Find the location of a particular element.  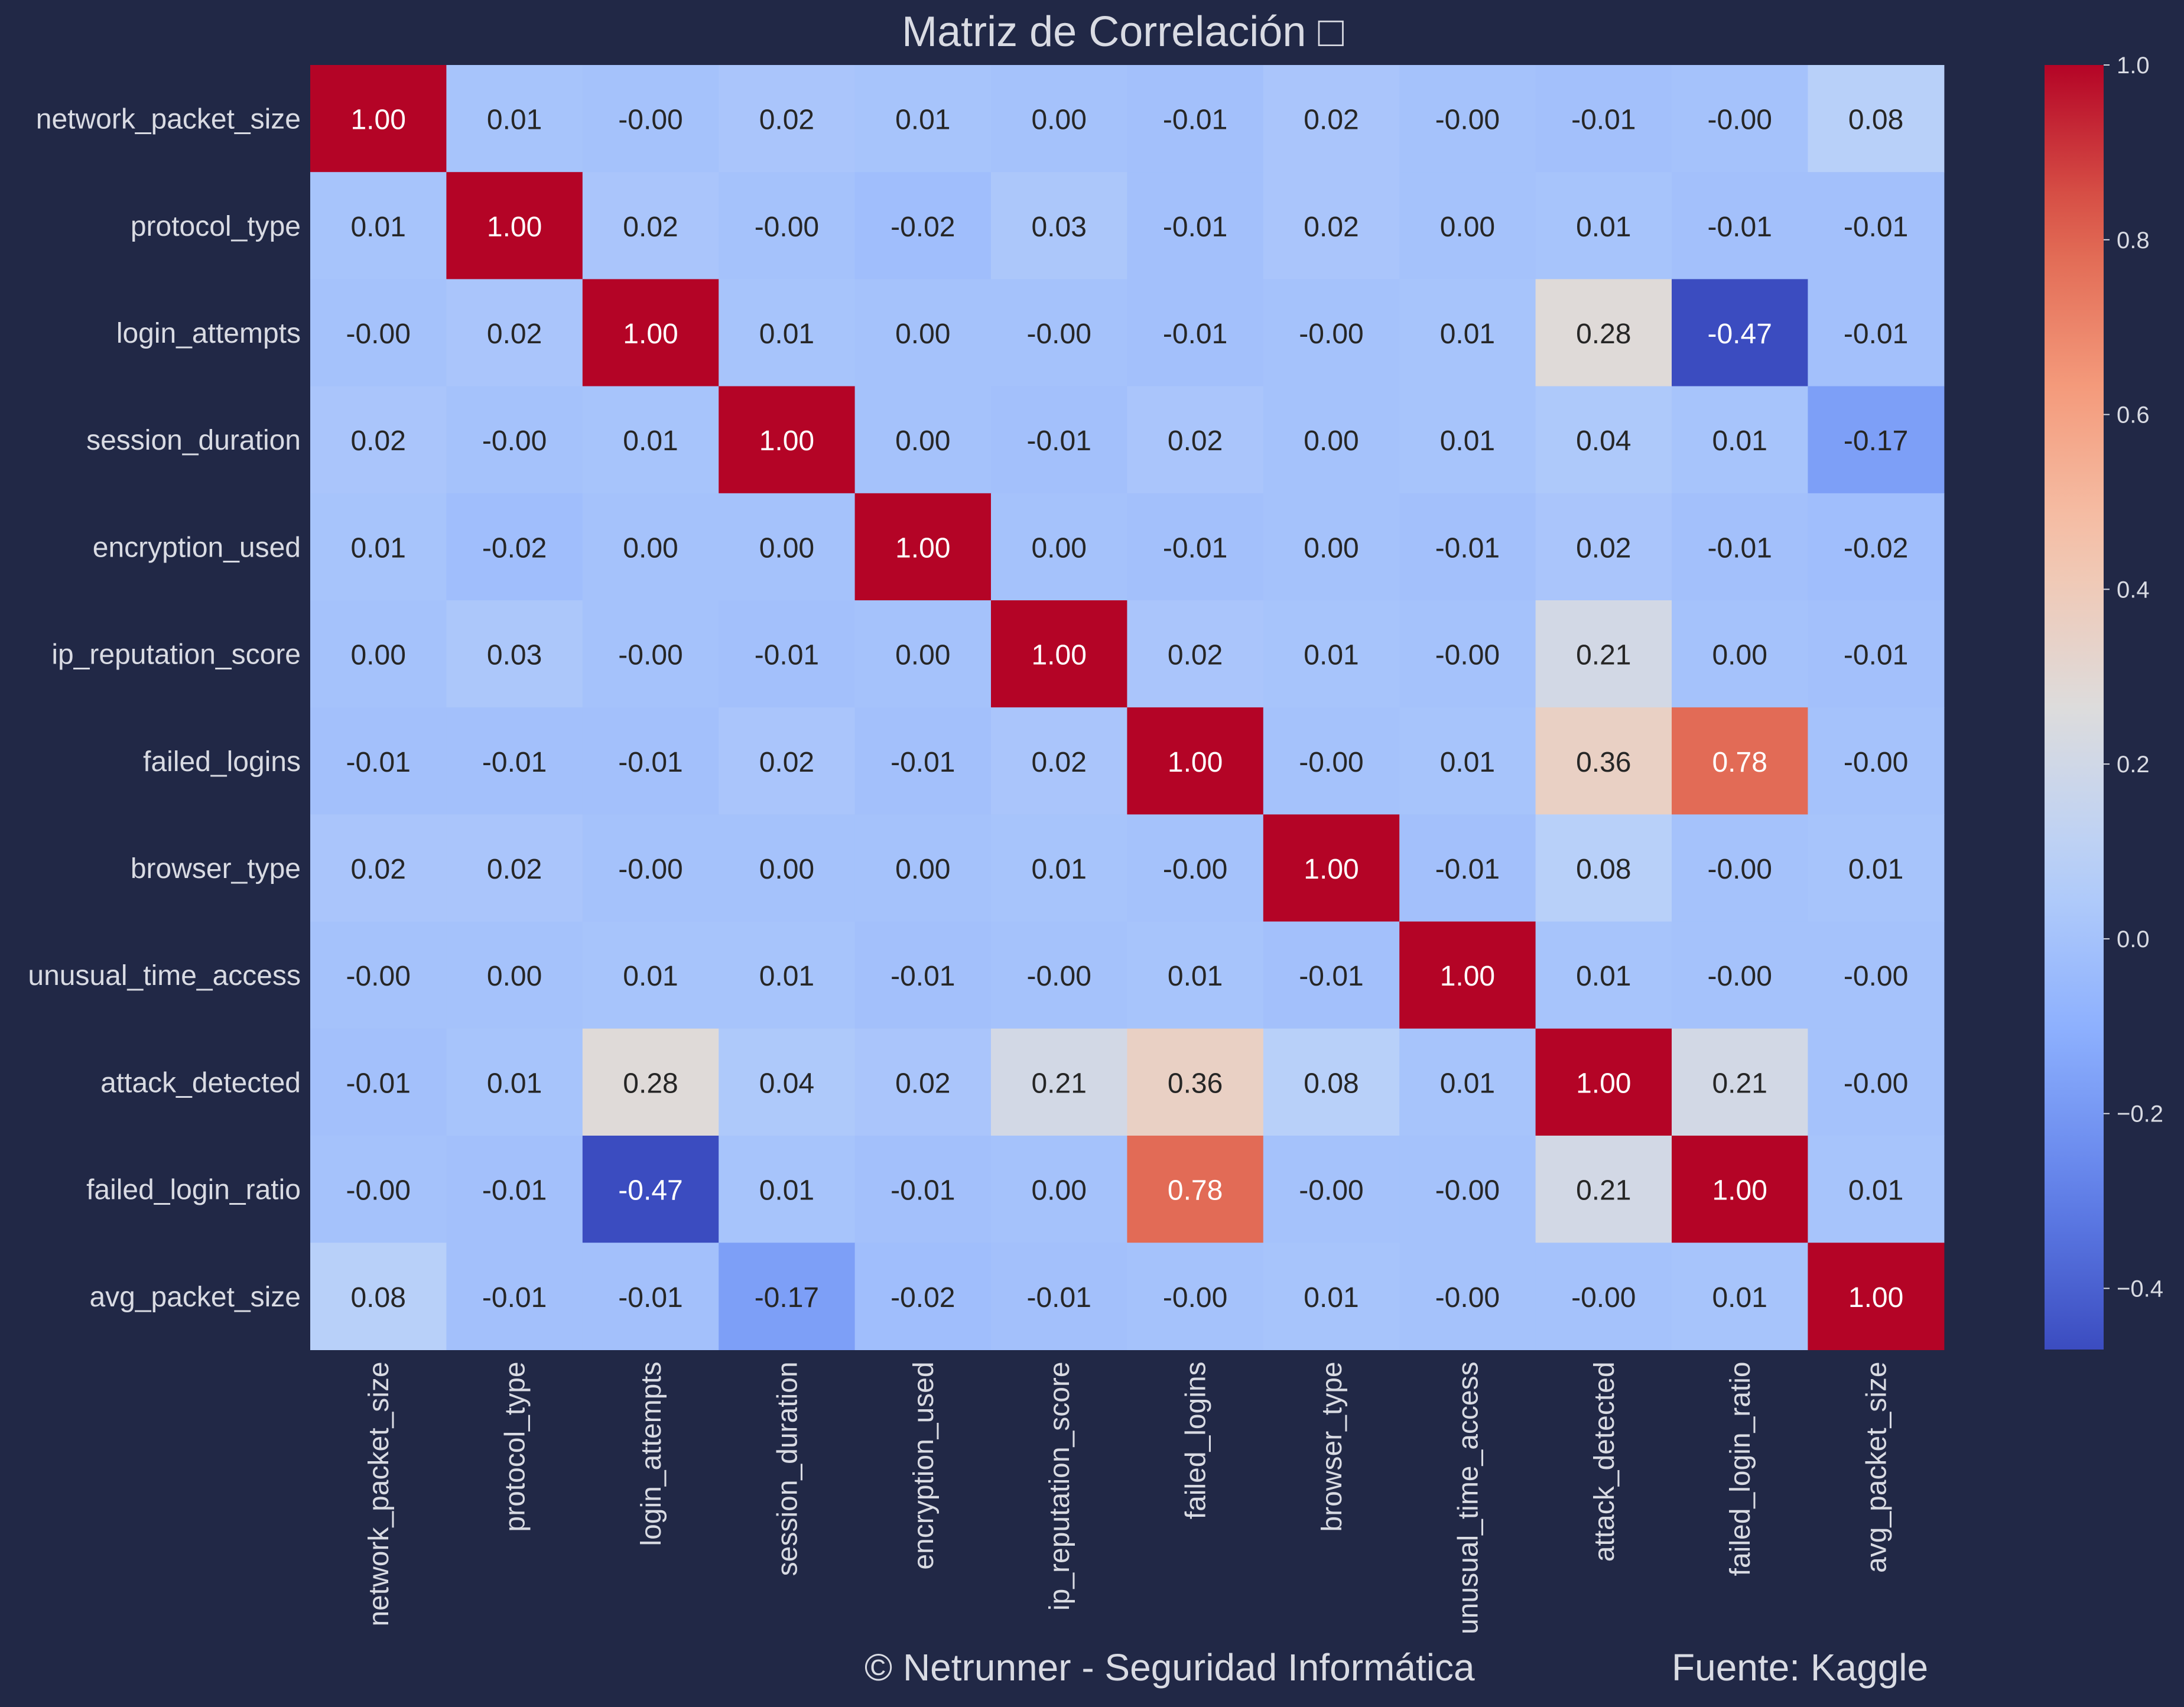

row-label: session_duration is located at coordinates (193, 441).